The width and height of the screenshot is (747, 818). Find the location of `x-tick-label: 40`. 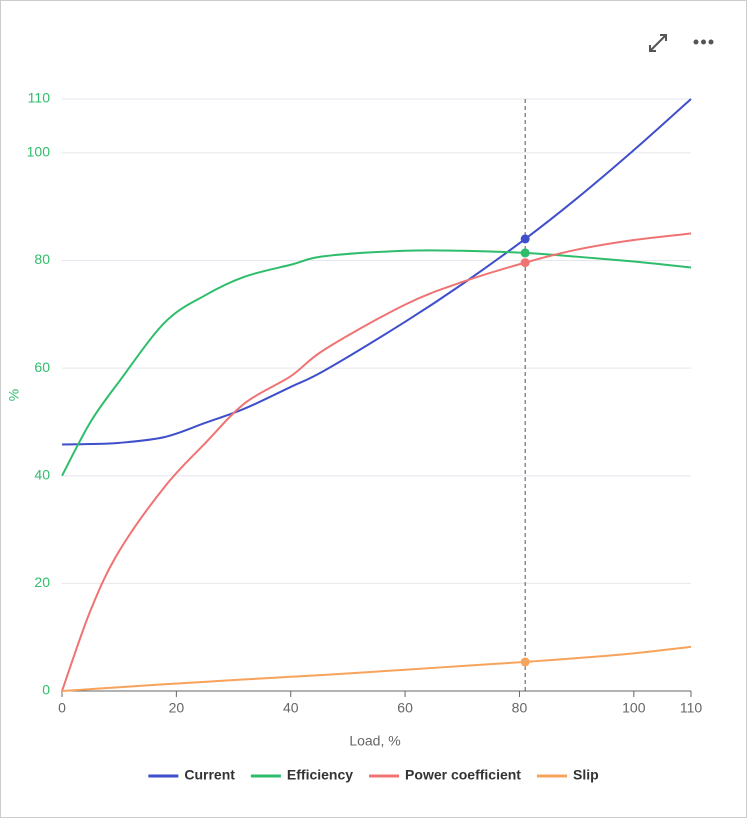

x-tick-label: 40 is located at coordinates (291, 708).